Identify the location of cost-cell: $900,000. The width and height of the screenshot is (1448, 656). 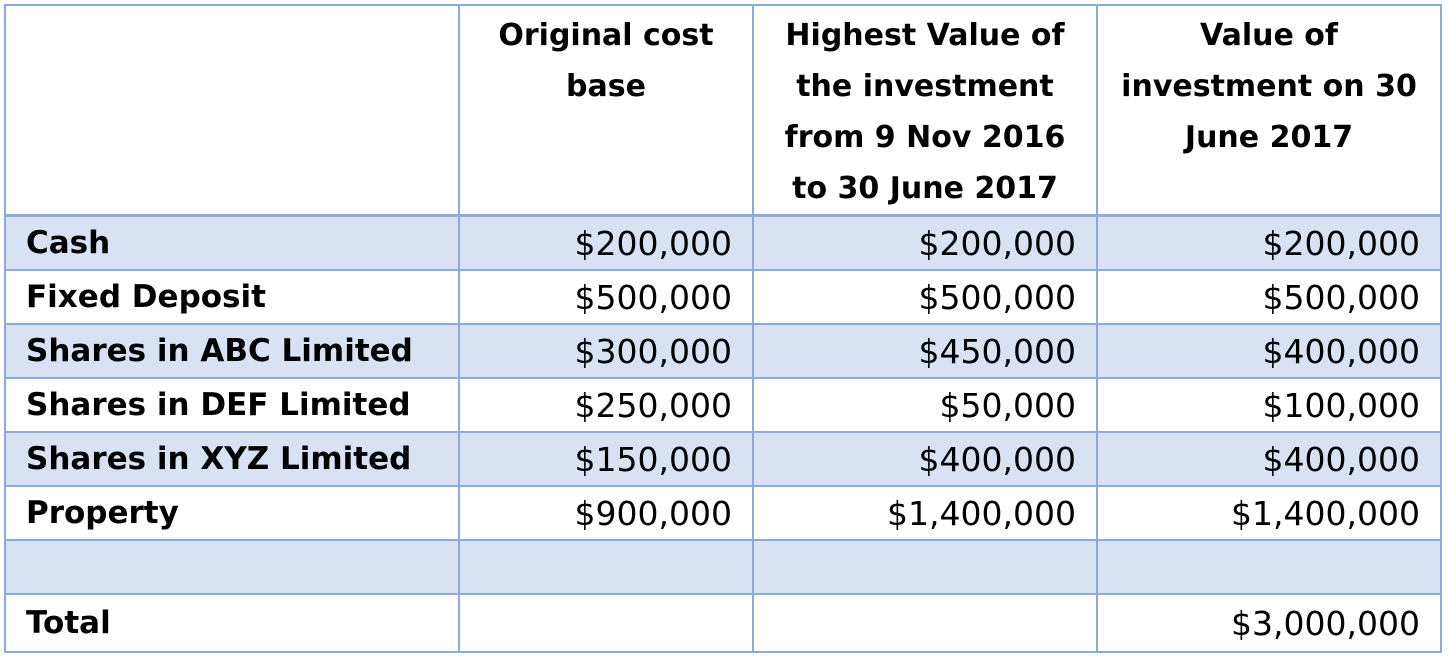
(606, 513).